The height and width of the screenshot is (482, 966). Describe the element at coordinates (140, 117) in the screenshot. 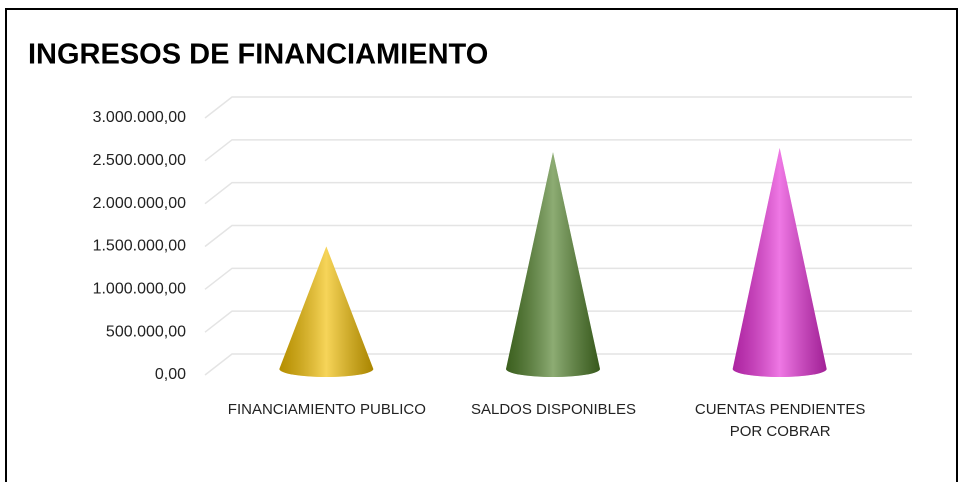

I see `y-tick-label: 3.000.000,00` at that location.